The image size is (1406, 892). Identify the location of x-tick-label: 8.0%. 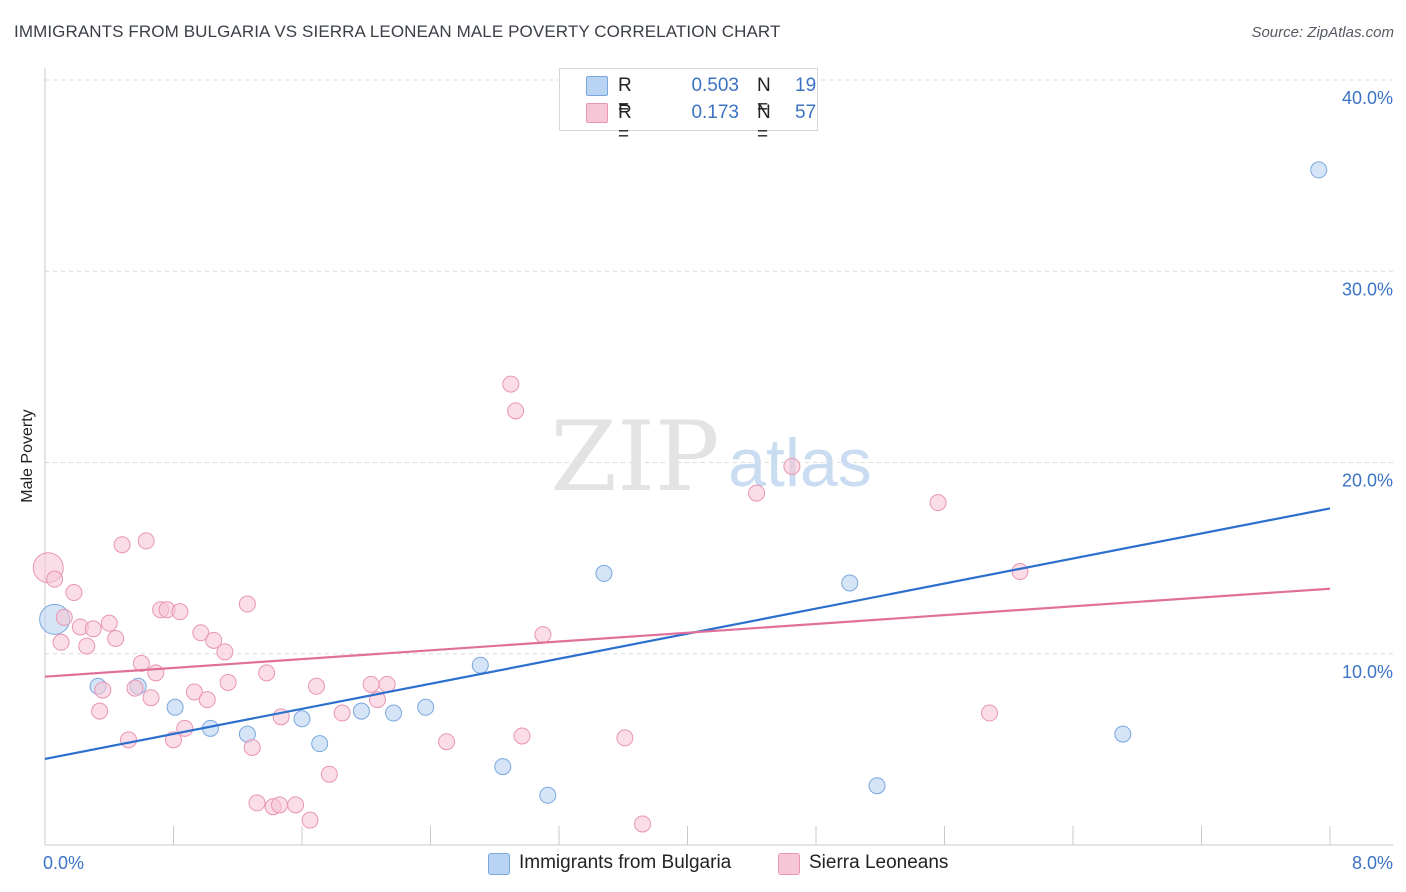
(1372, 863).